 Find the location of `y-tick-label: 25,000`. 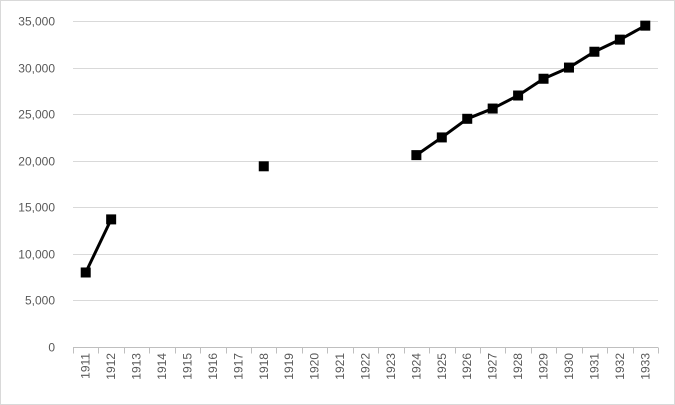

y-tick-label: 25,000 is located at coordinates (36, 115).